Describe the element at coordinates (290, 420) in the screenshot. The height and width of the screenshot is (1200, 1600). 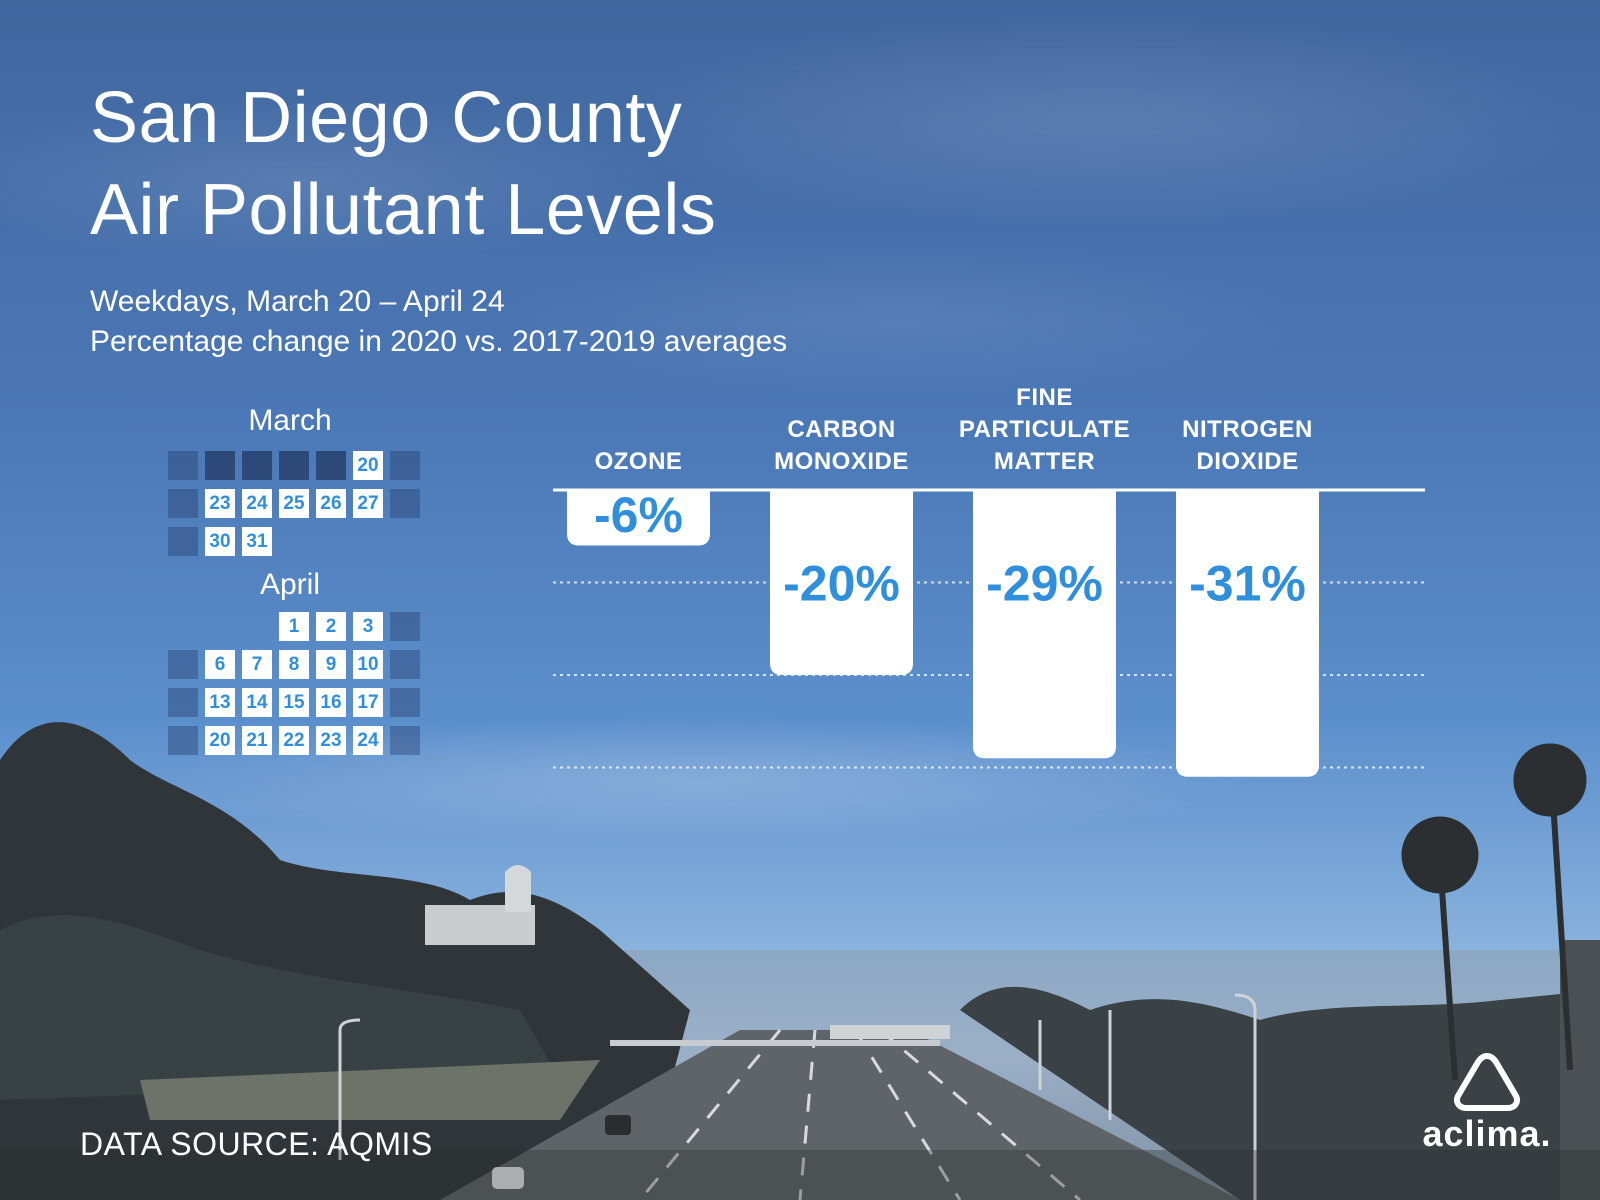
I see `calendar-month-march: March` at that location.